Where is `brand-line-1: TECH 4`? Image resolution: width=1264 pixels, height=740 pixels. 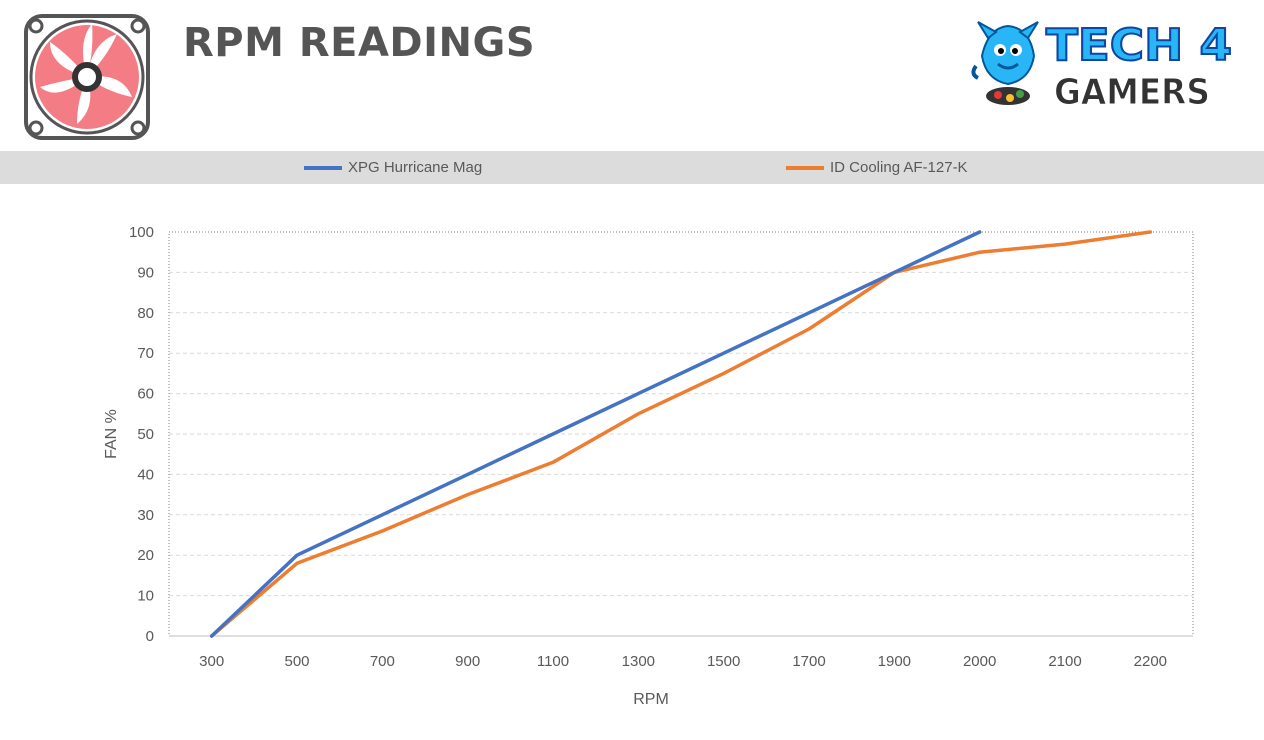 brand-line-1: TECH 4 is located at coordinates (1139, 45).